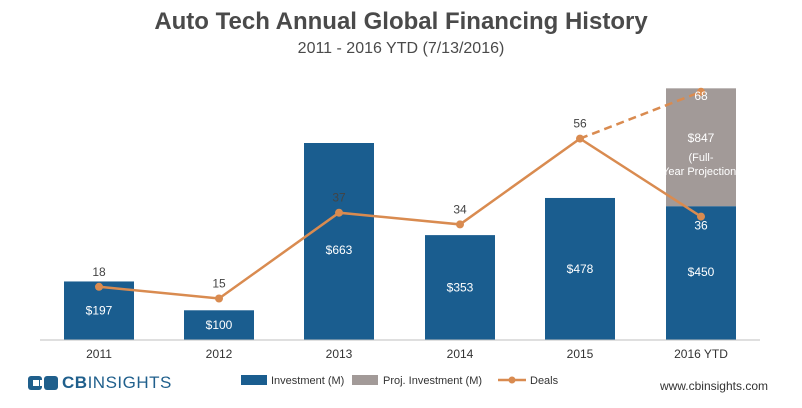  I want to click on deals-value-label: 18, so click(99, 272).